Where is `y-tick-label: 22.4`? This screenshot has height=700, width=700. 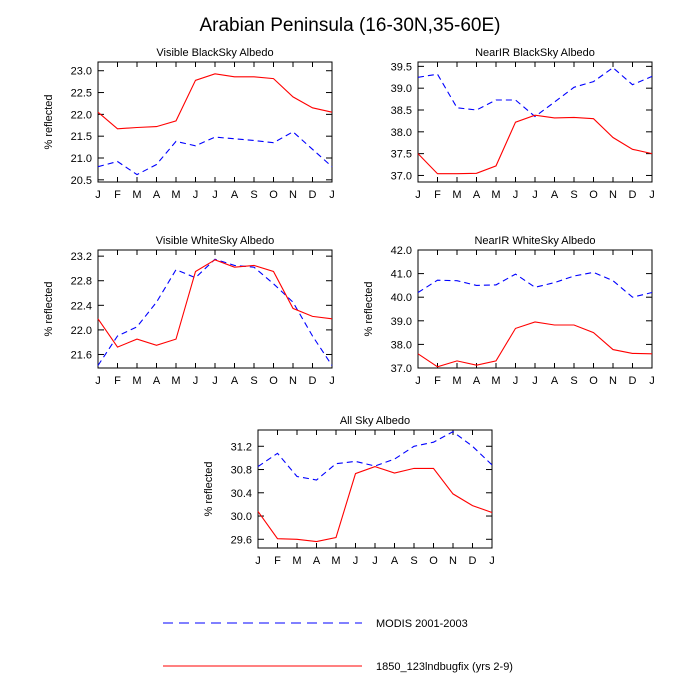 y-tick-label: 22.4 is located at coordinates (81, 306).